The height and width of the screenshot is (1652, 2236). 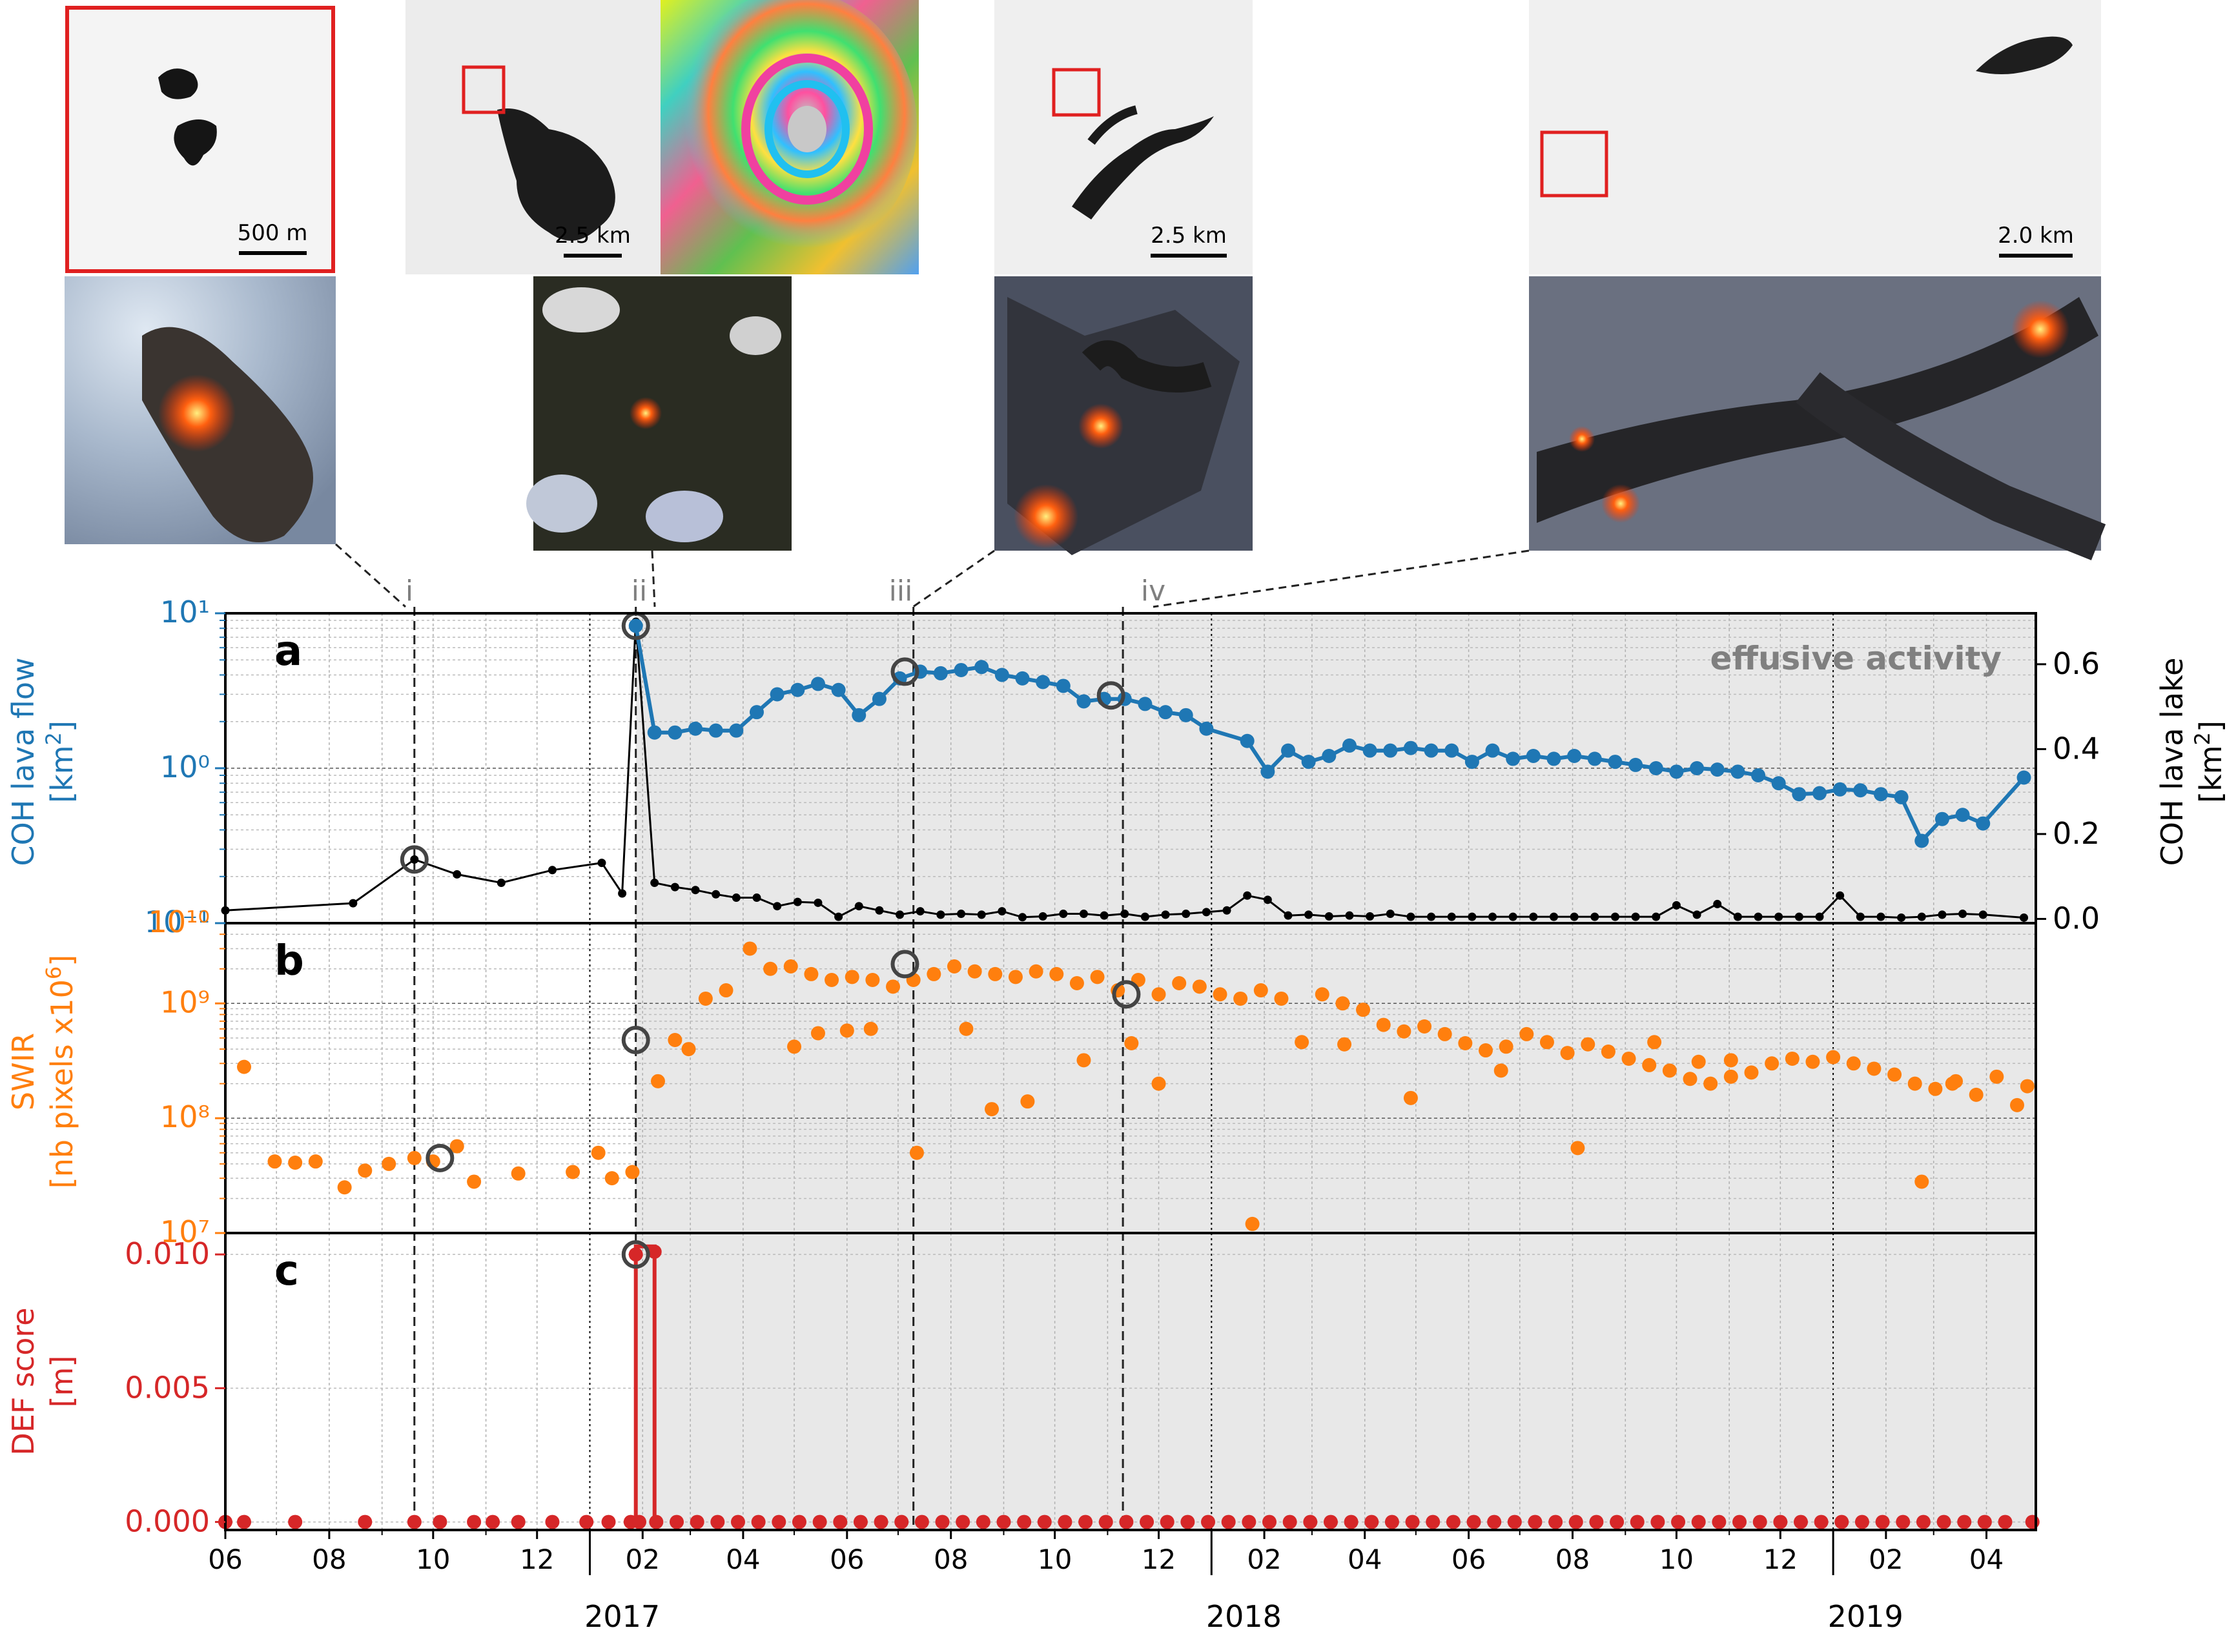 I want to click on y-tick-label-c: 0.010, so click(x=167, y=1253).